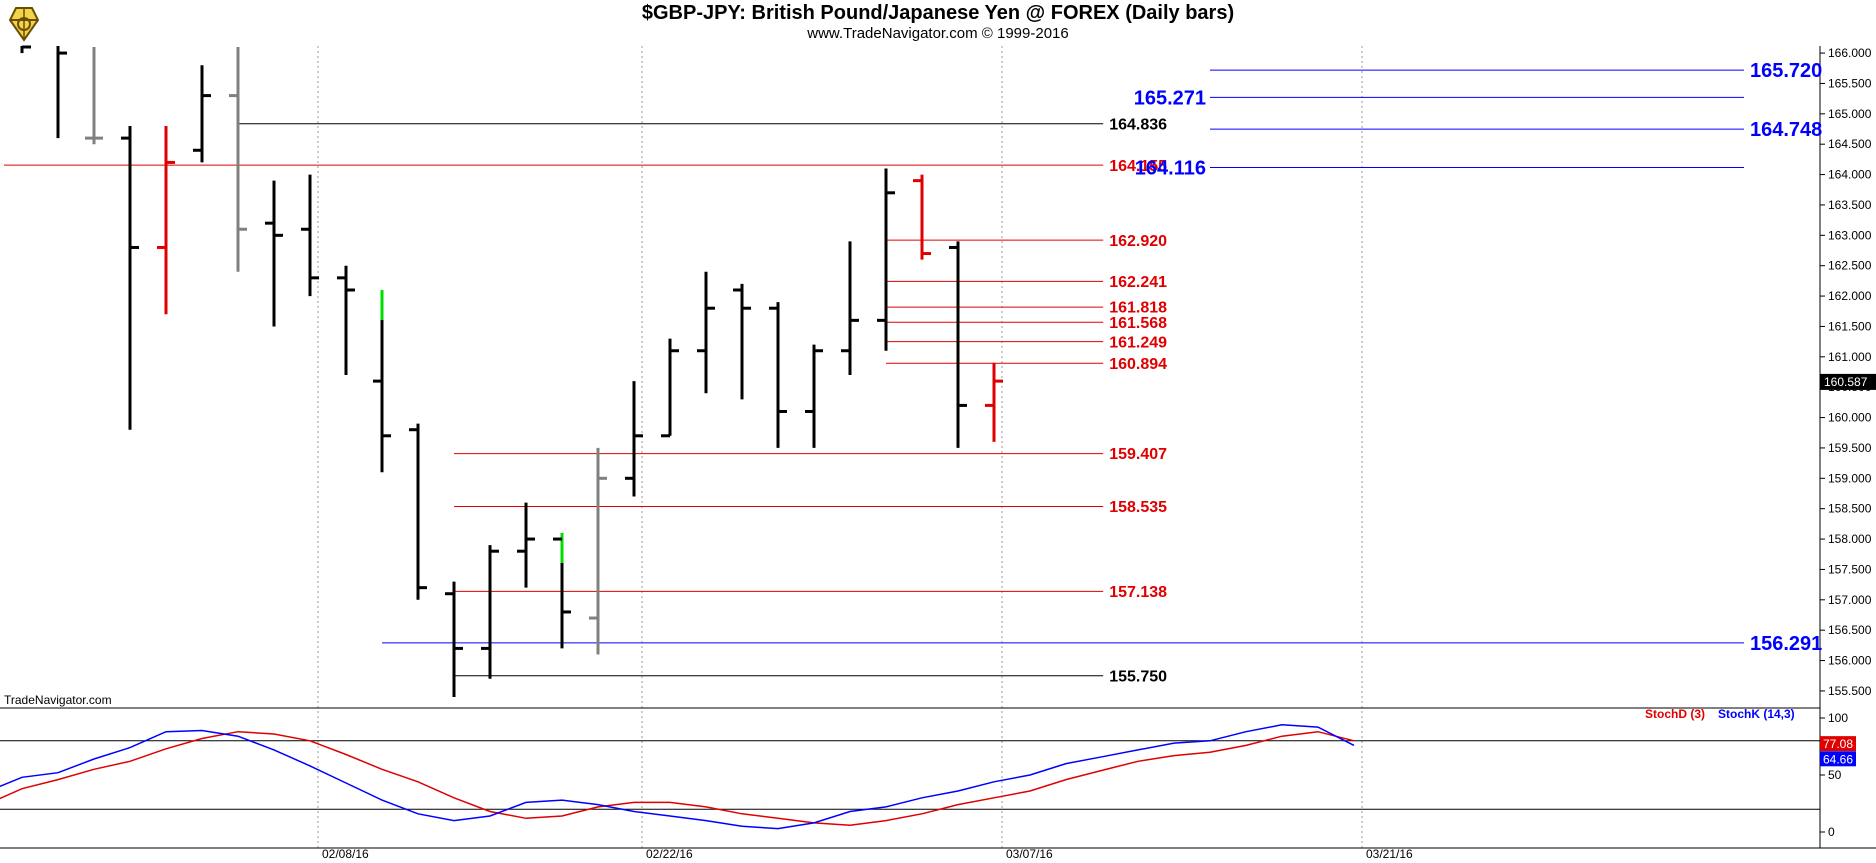 This screenshot has height=863, width=1876. Describe the element at coordinates (1029, 854) in the screenshot. I see `date-label: 03/07/16` at that location.